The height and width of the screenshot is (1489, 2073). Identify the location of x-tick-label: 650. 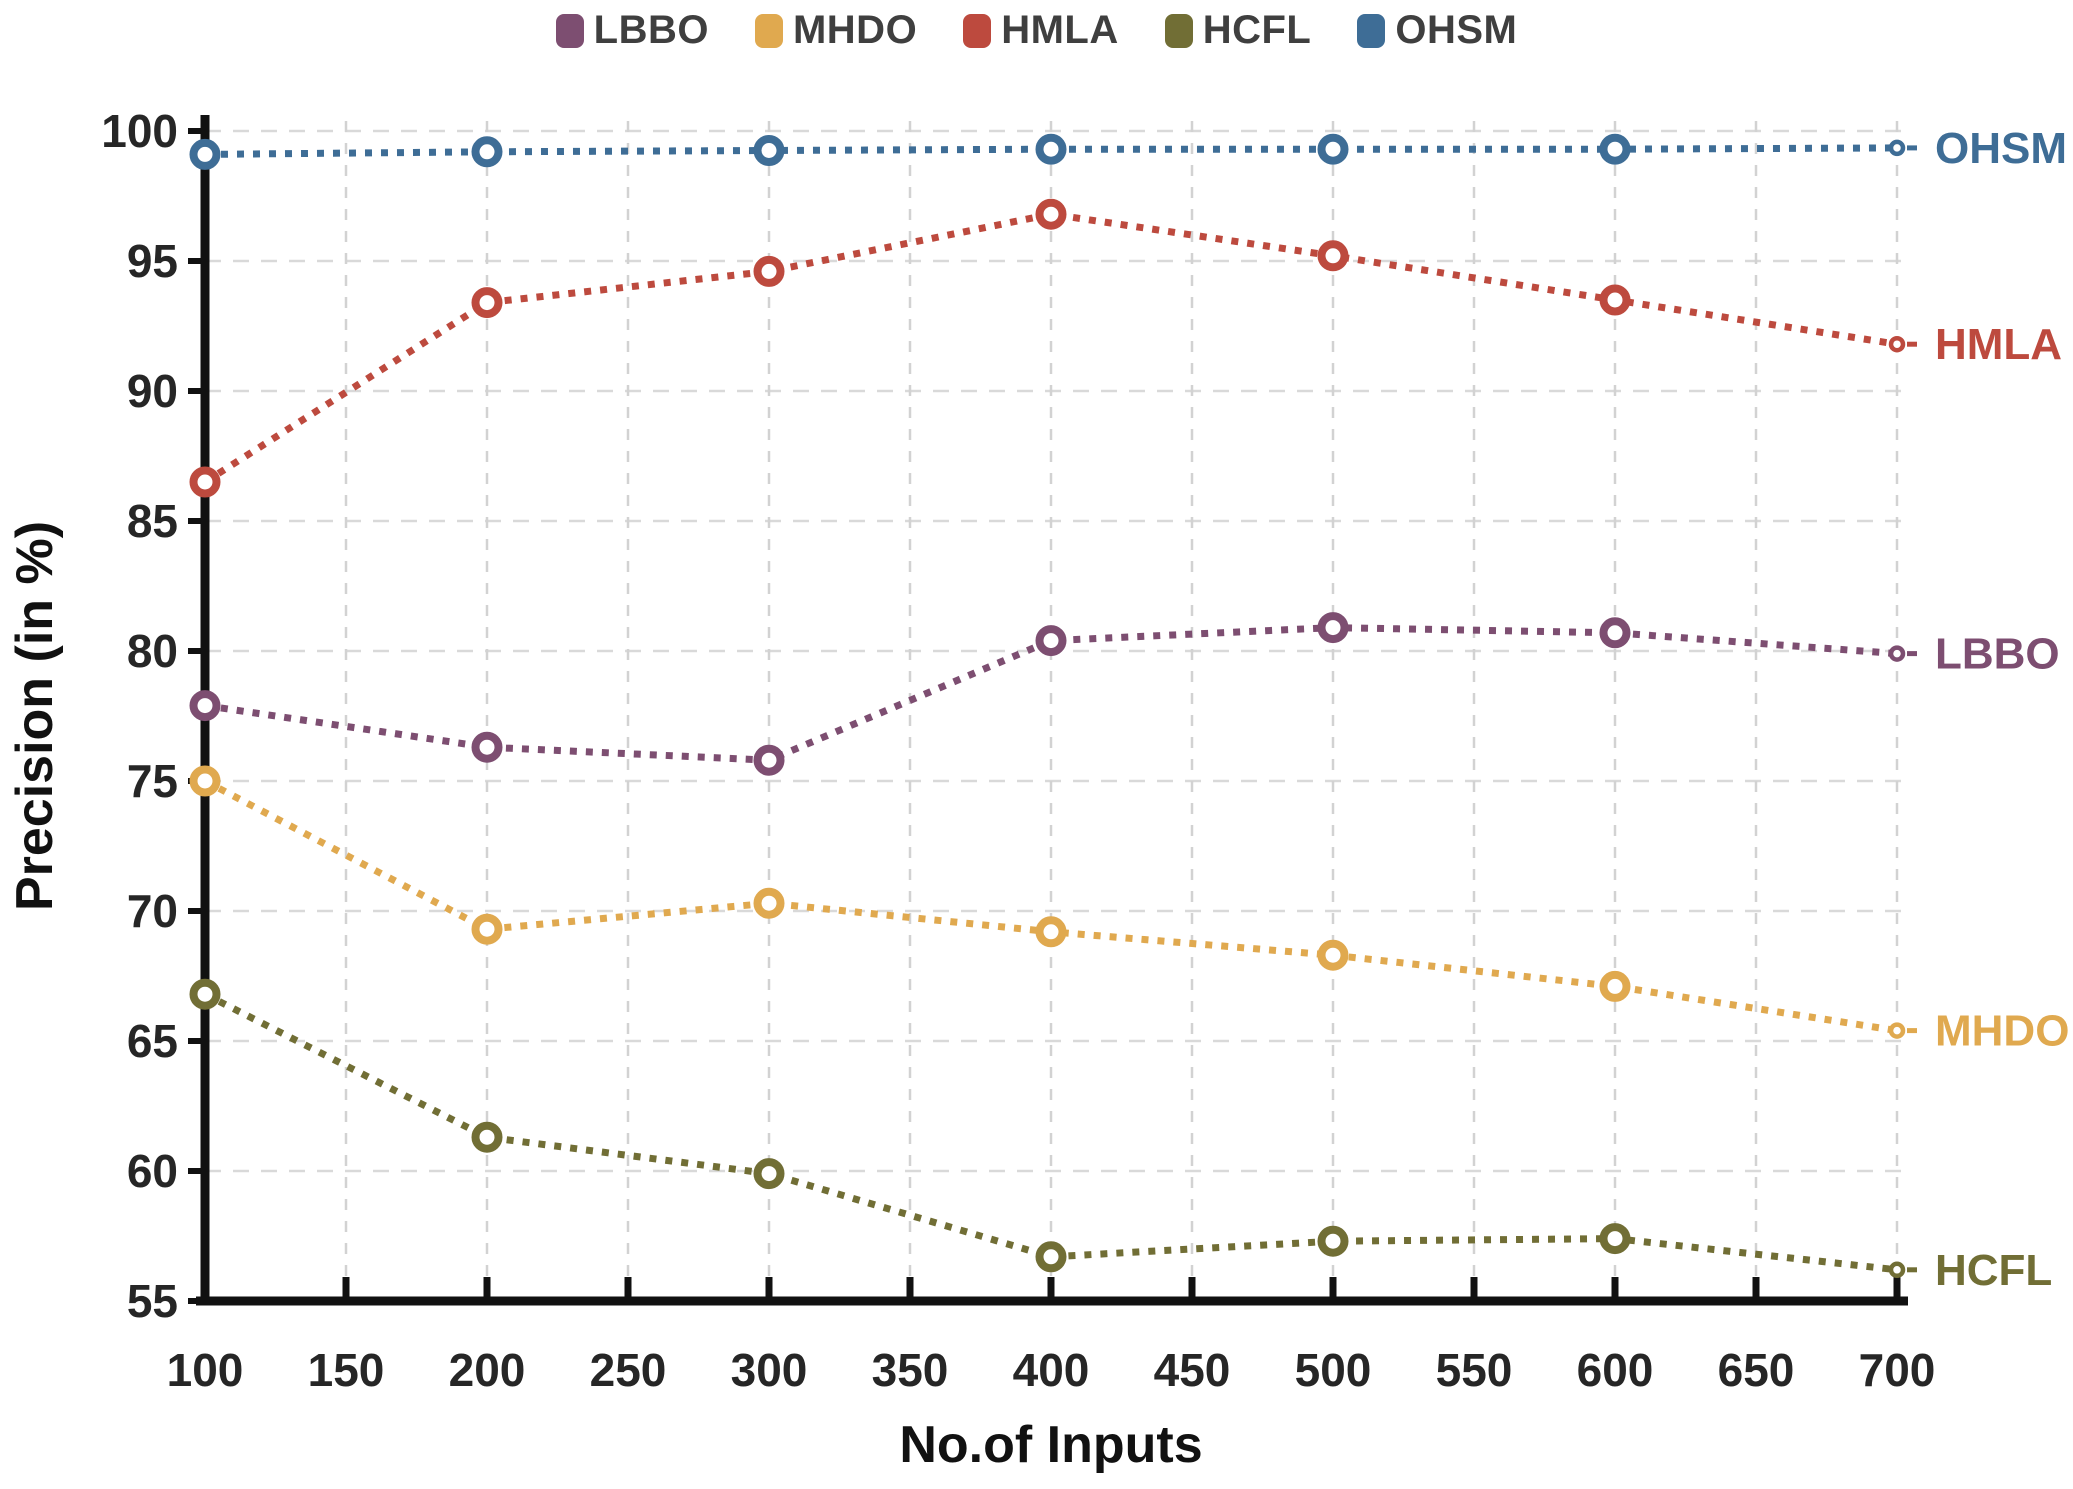
(1756, 1370).